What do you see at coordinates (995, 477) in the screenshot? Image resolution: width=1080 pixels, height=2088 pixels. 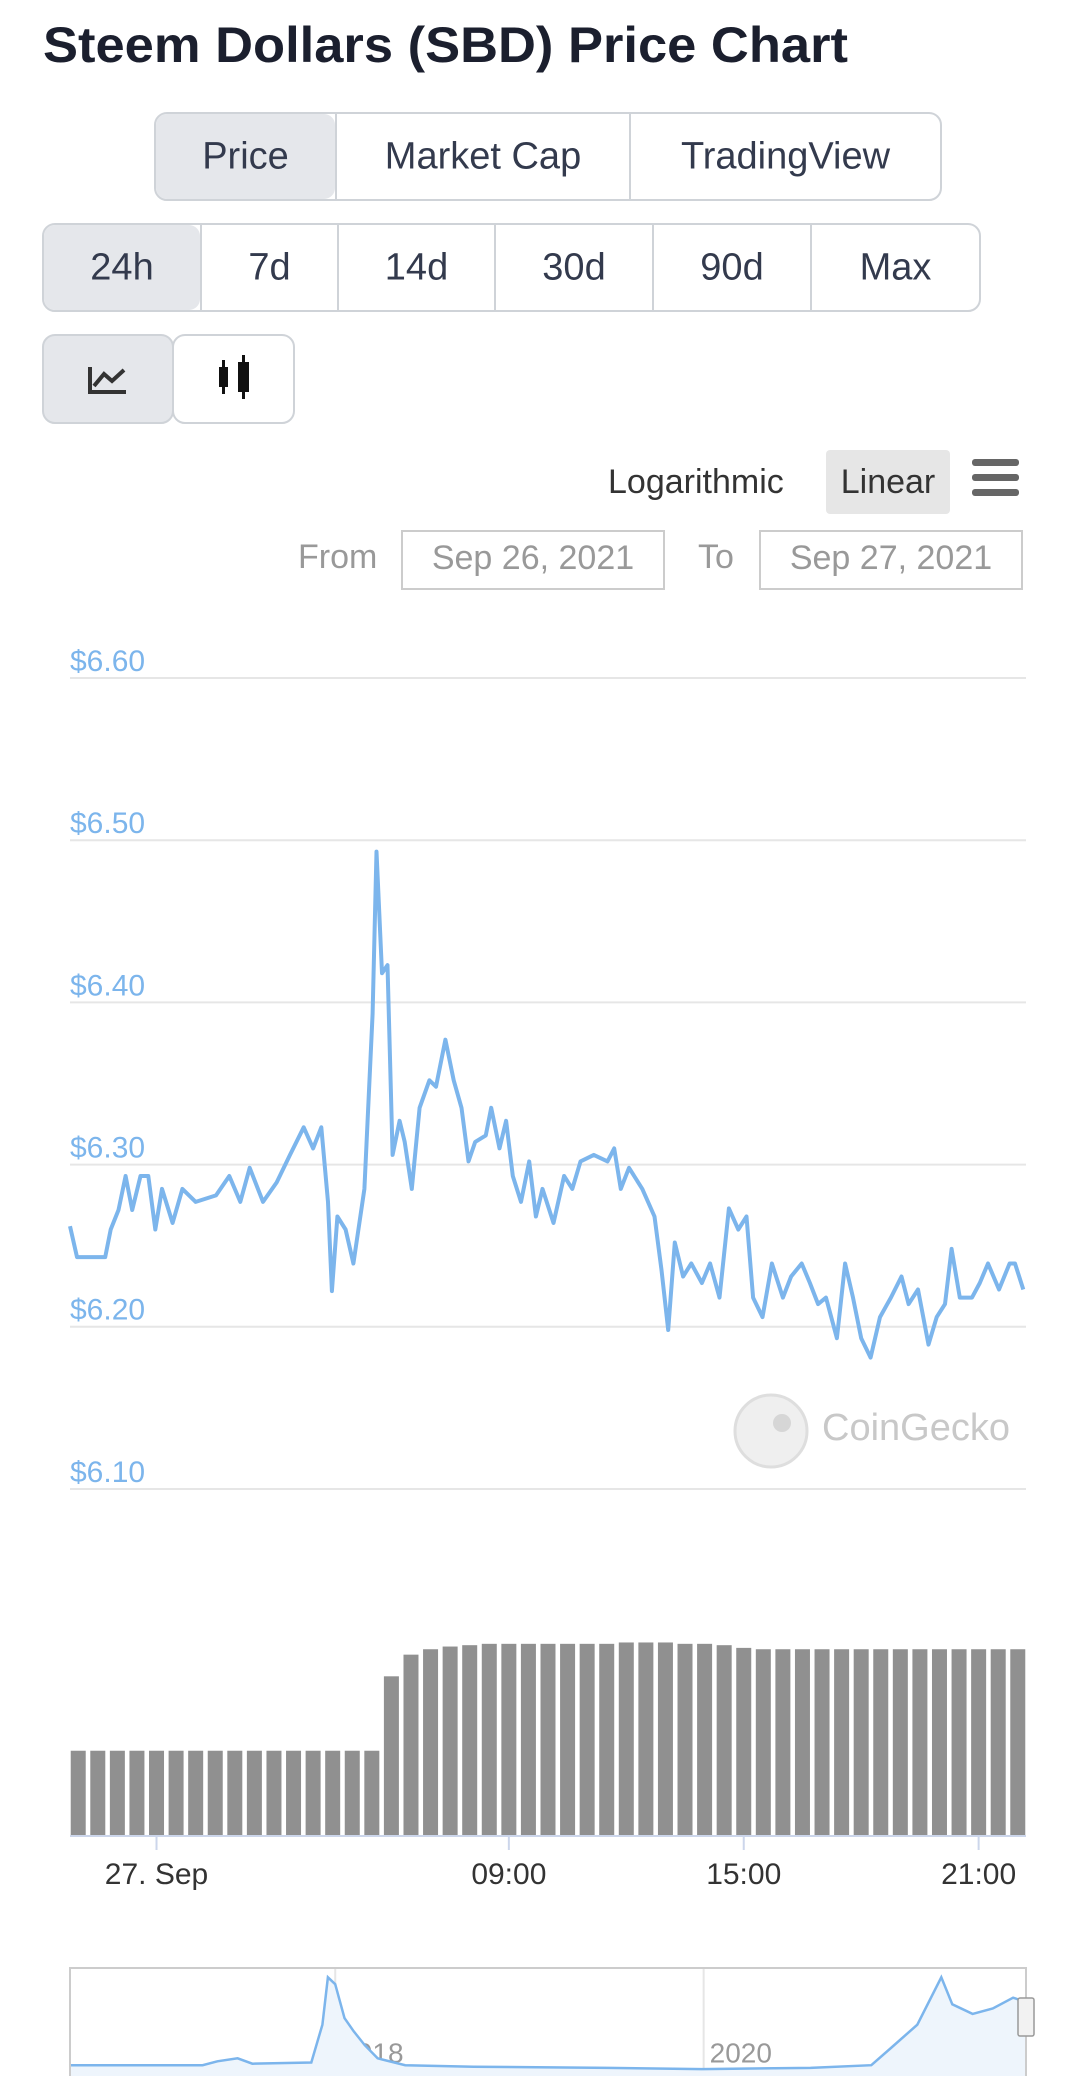 I see `menu-icon` at bounding box center [995, 477].